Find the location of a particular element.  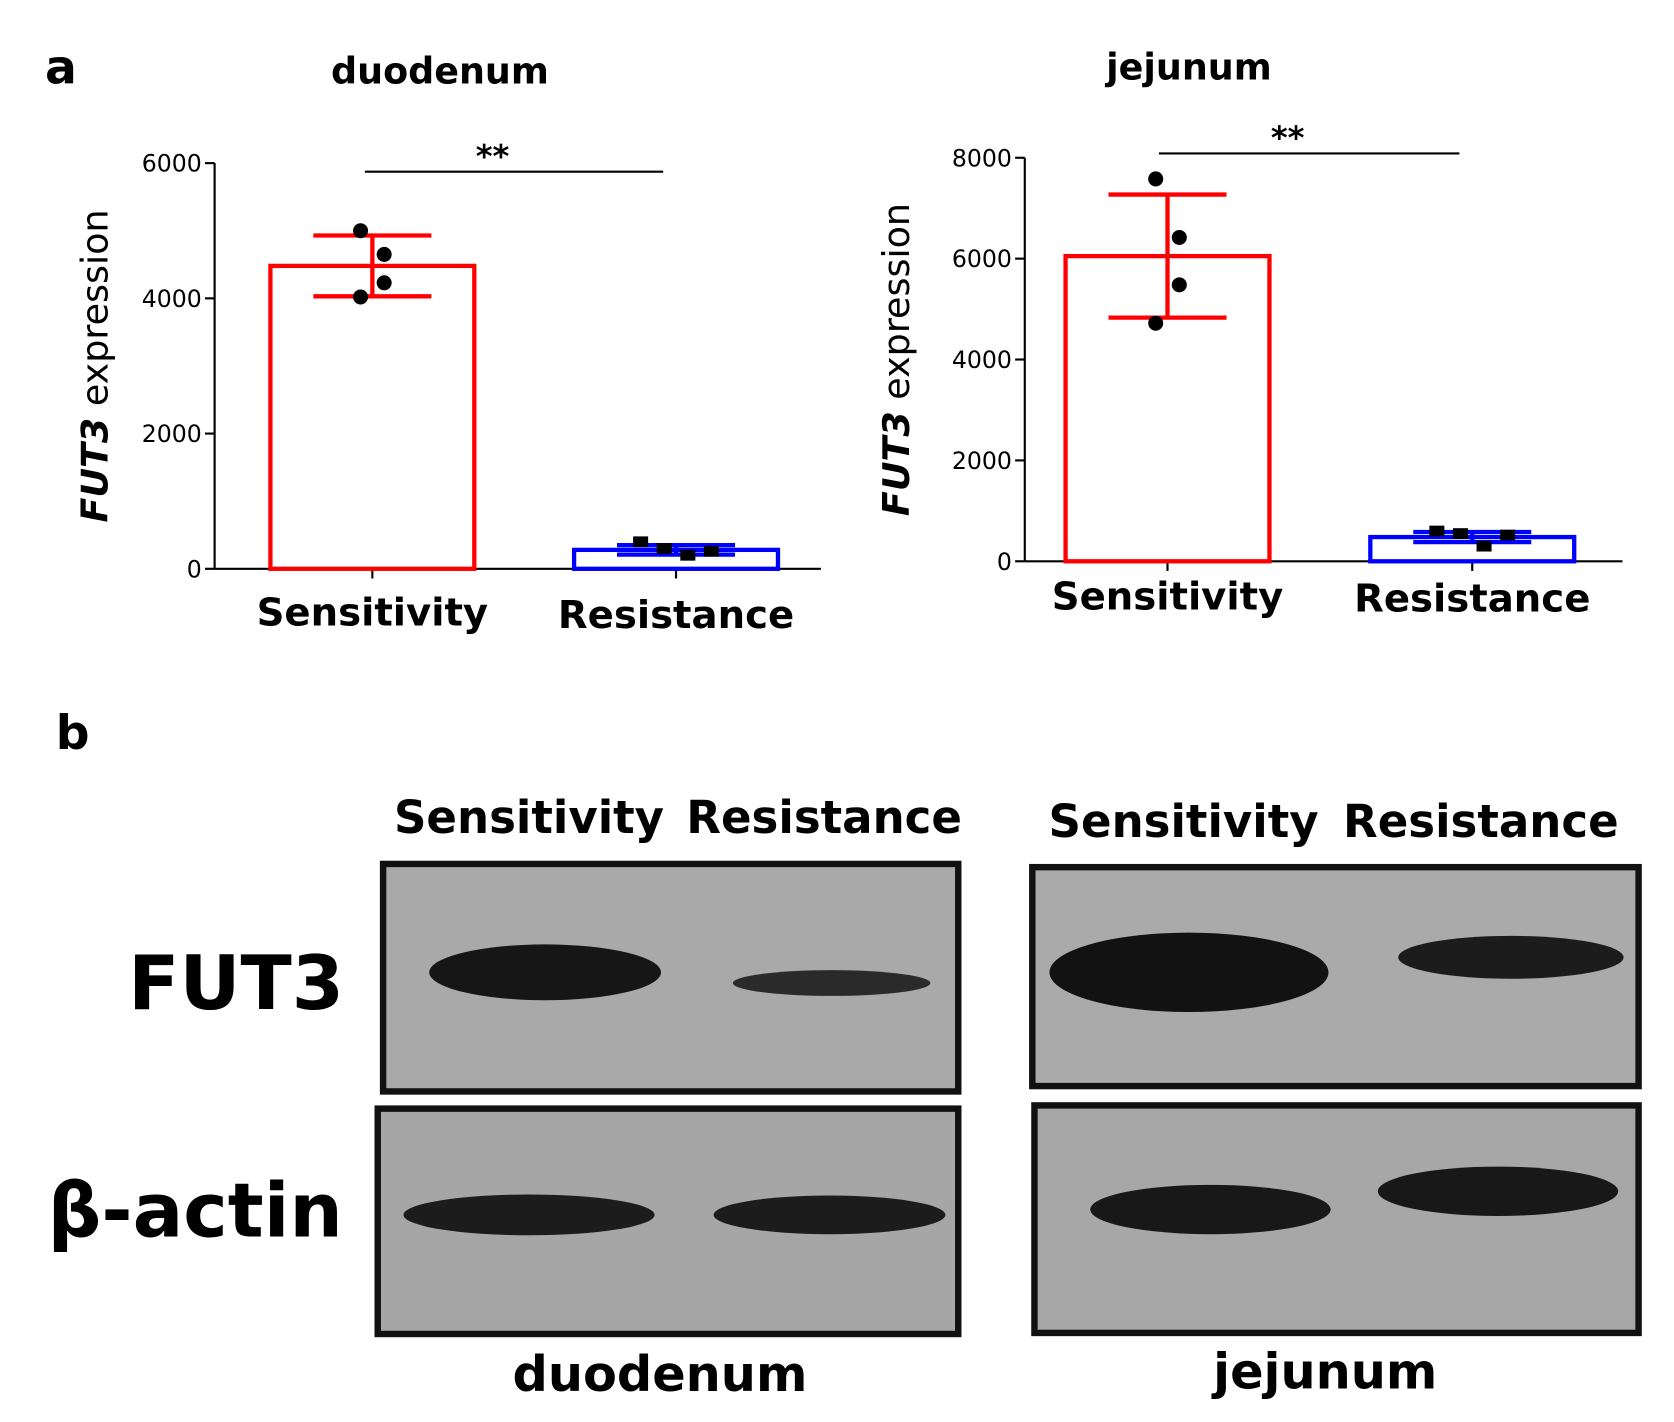

bar is located at coordinates (372, 417).